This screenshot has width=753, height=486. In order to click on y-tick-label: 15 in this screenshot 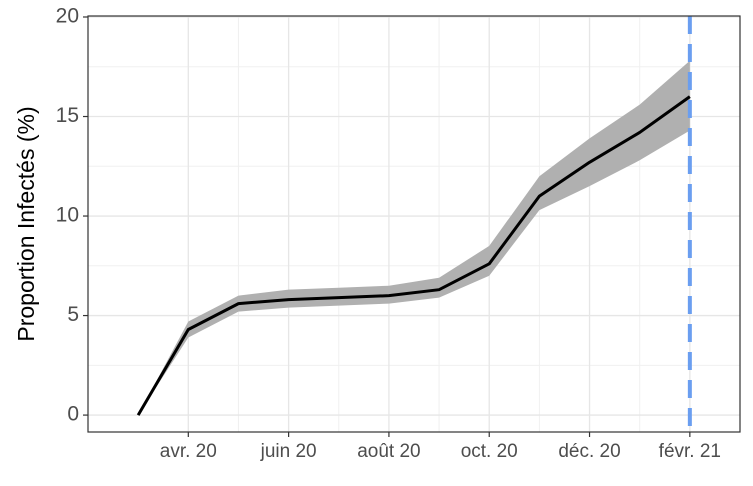, I will do `click(67, 115)`.